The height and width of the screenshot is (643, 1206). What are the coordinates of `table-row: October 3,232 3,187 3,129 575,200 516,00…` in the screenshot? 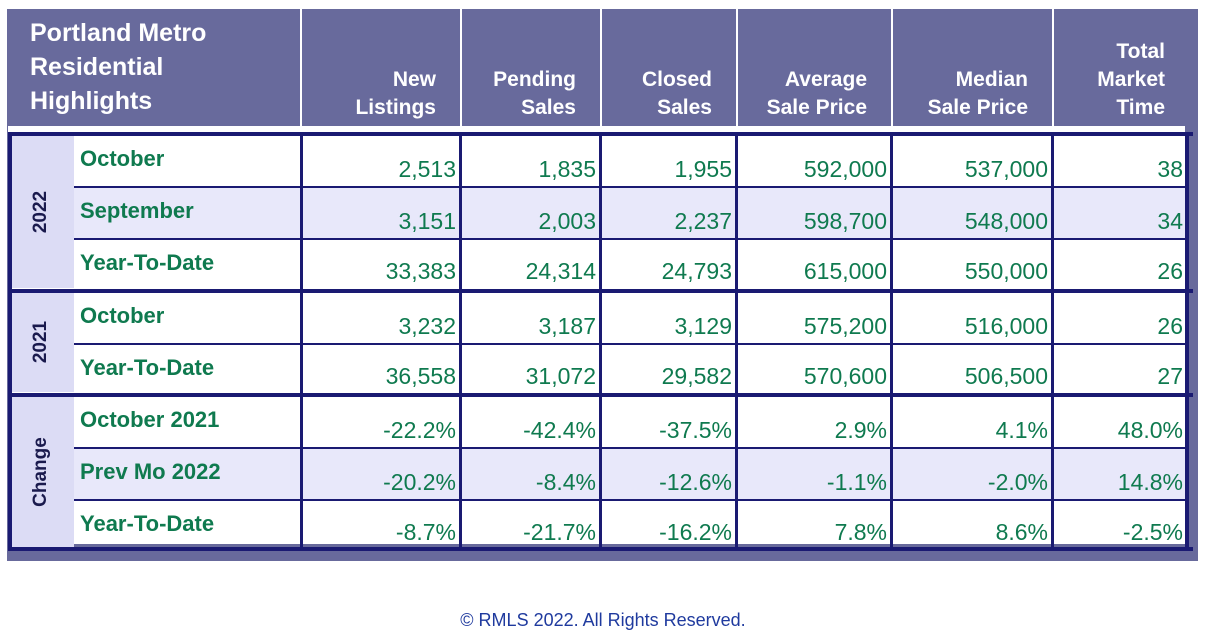 It's located at (629, 318).